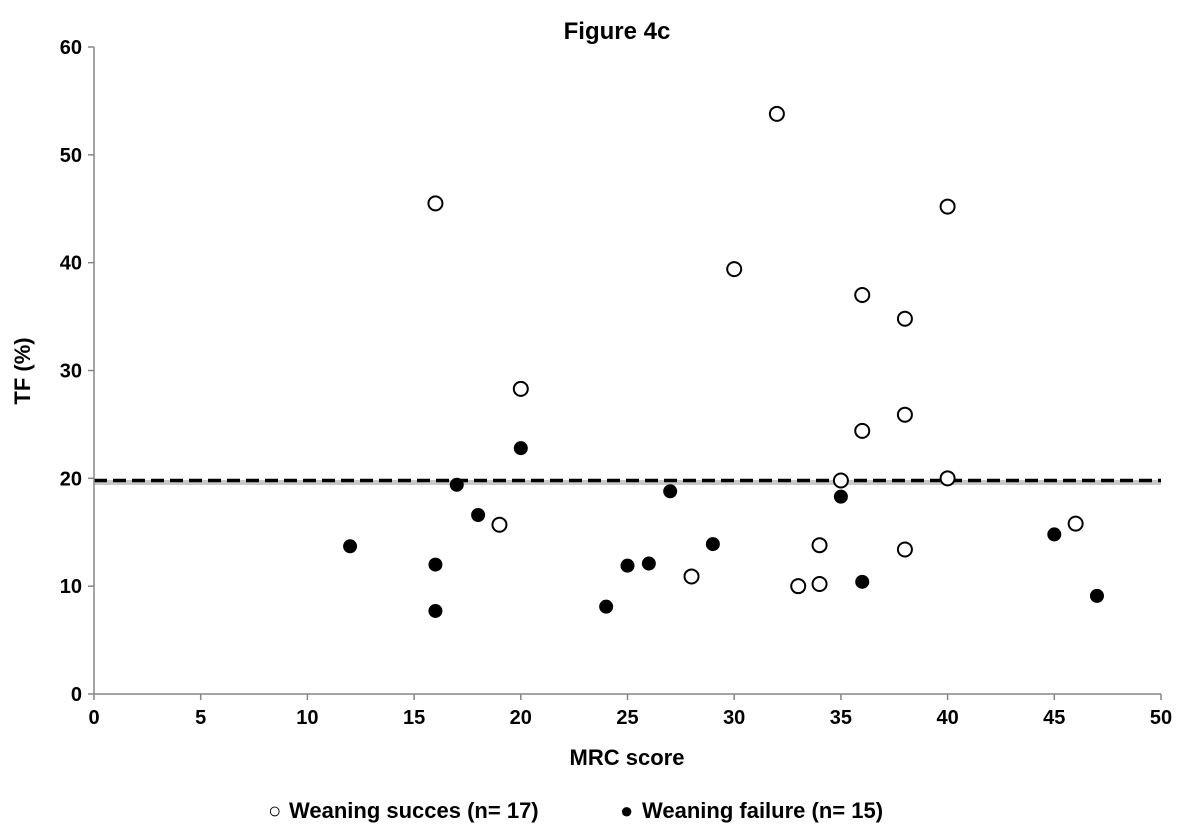  Describe the element at coordinates (71, 372) in the screenshot. I see `y-tick-label: 30` at that location.